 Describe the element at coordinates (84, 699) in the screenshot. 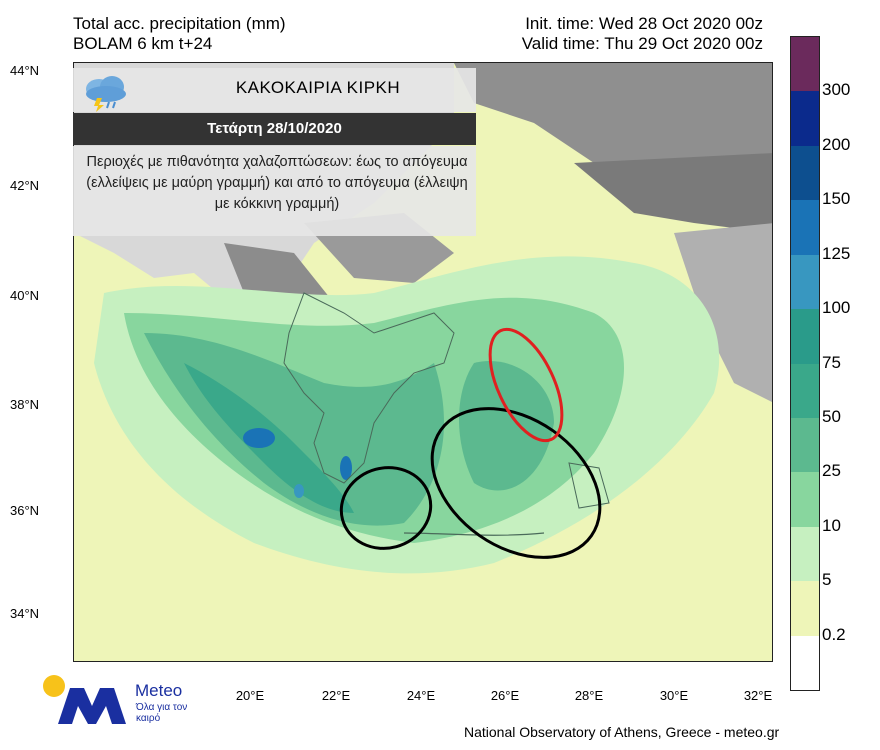

I see `meteo-m-logo-icon` at that location.